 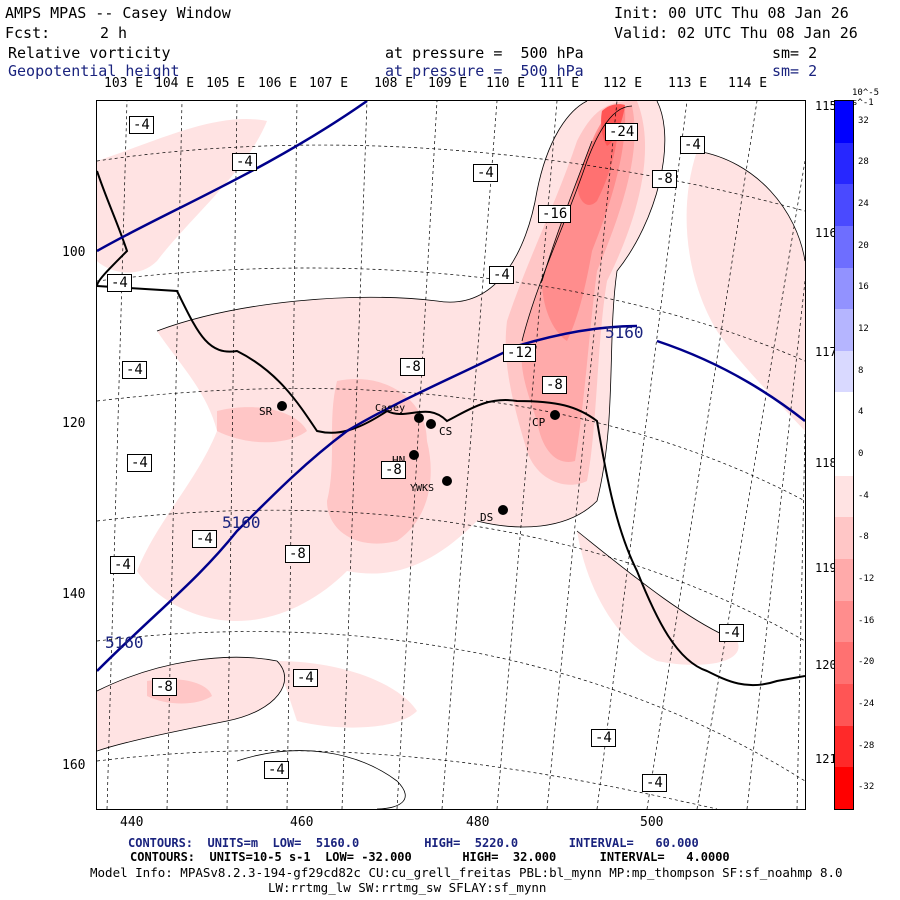 I want to click on init-time: Init: 00 UTC Thu 08 Jan 26, so click(x=731, y=13).